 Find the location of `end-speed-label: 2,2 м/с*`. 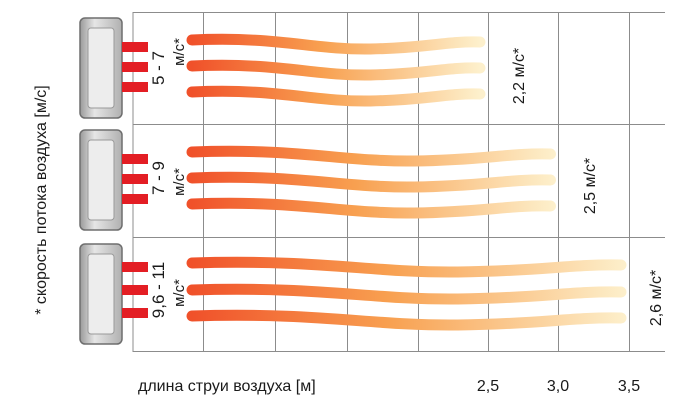

end-speed-label: 2,2 м/с* is located at coordinates (519, 76).